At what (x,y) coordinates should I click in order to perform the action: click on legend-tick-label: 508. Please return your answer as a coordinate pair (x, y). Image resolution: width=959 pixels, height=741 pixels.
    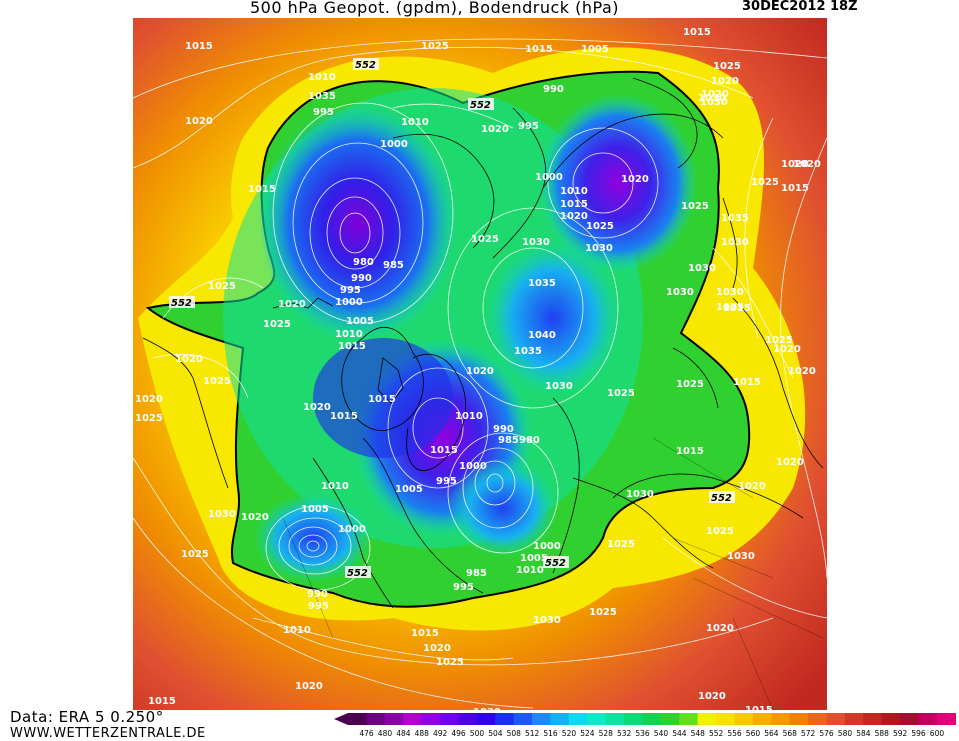
    Looking at the image, I should click on (514, 733).